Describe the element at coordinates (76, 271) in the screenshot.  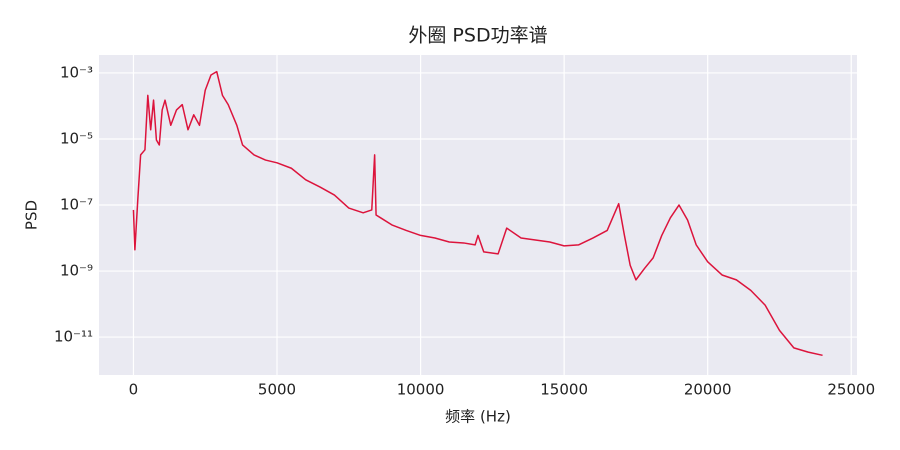
I see `y-tick-label: 10⁻⁹` at that location.